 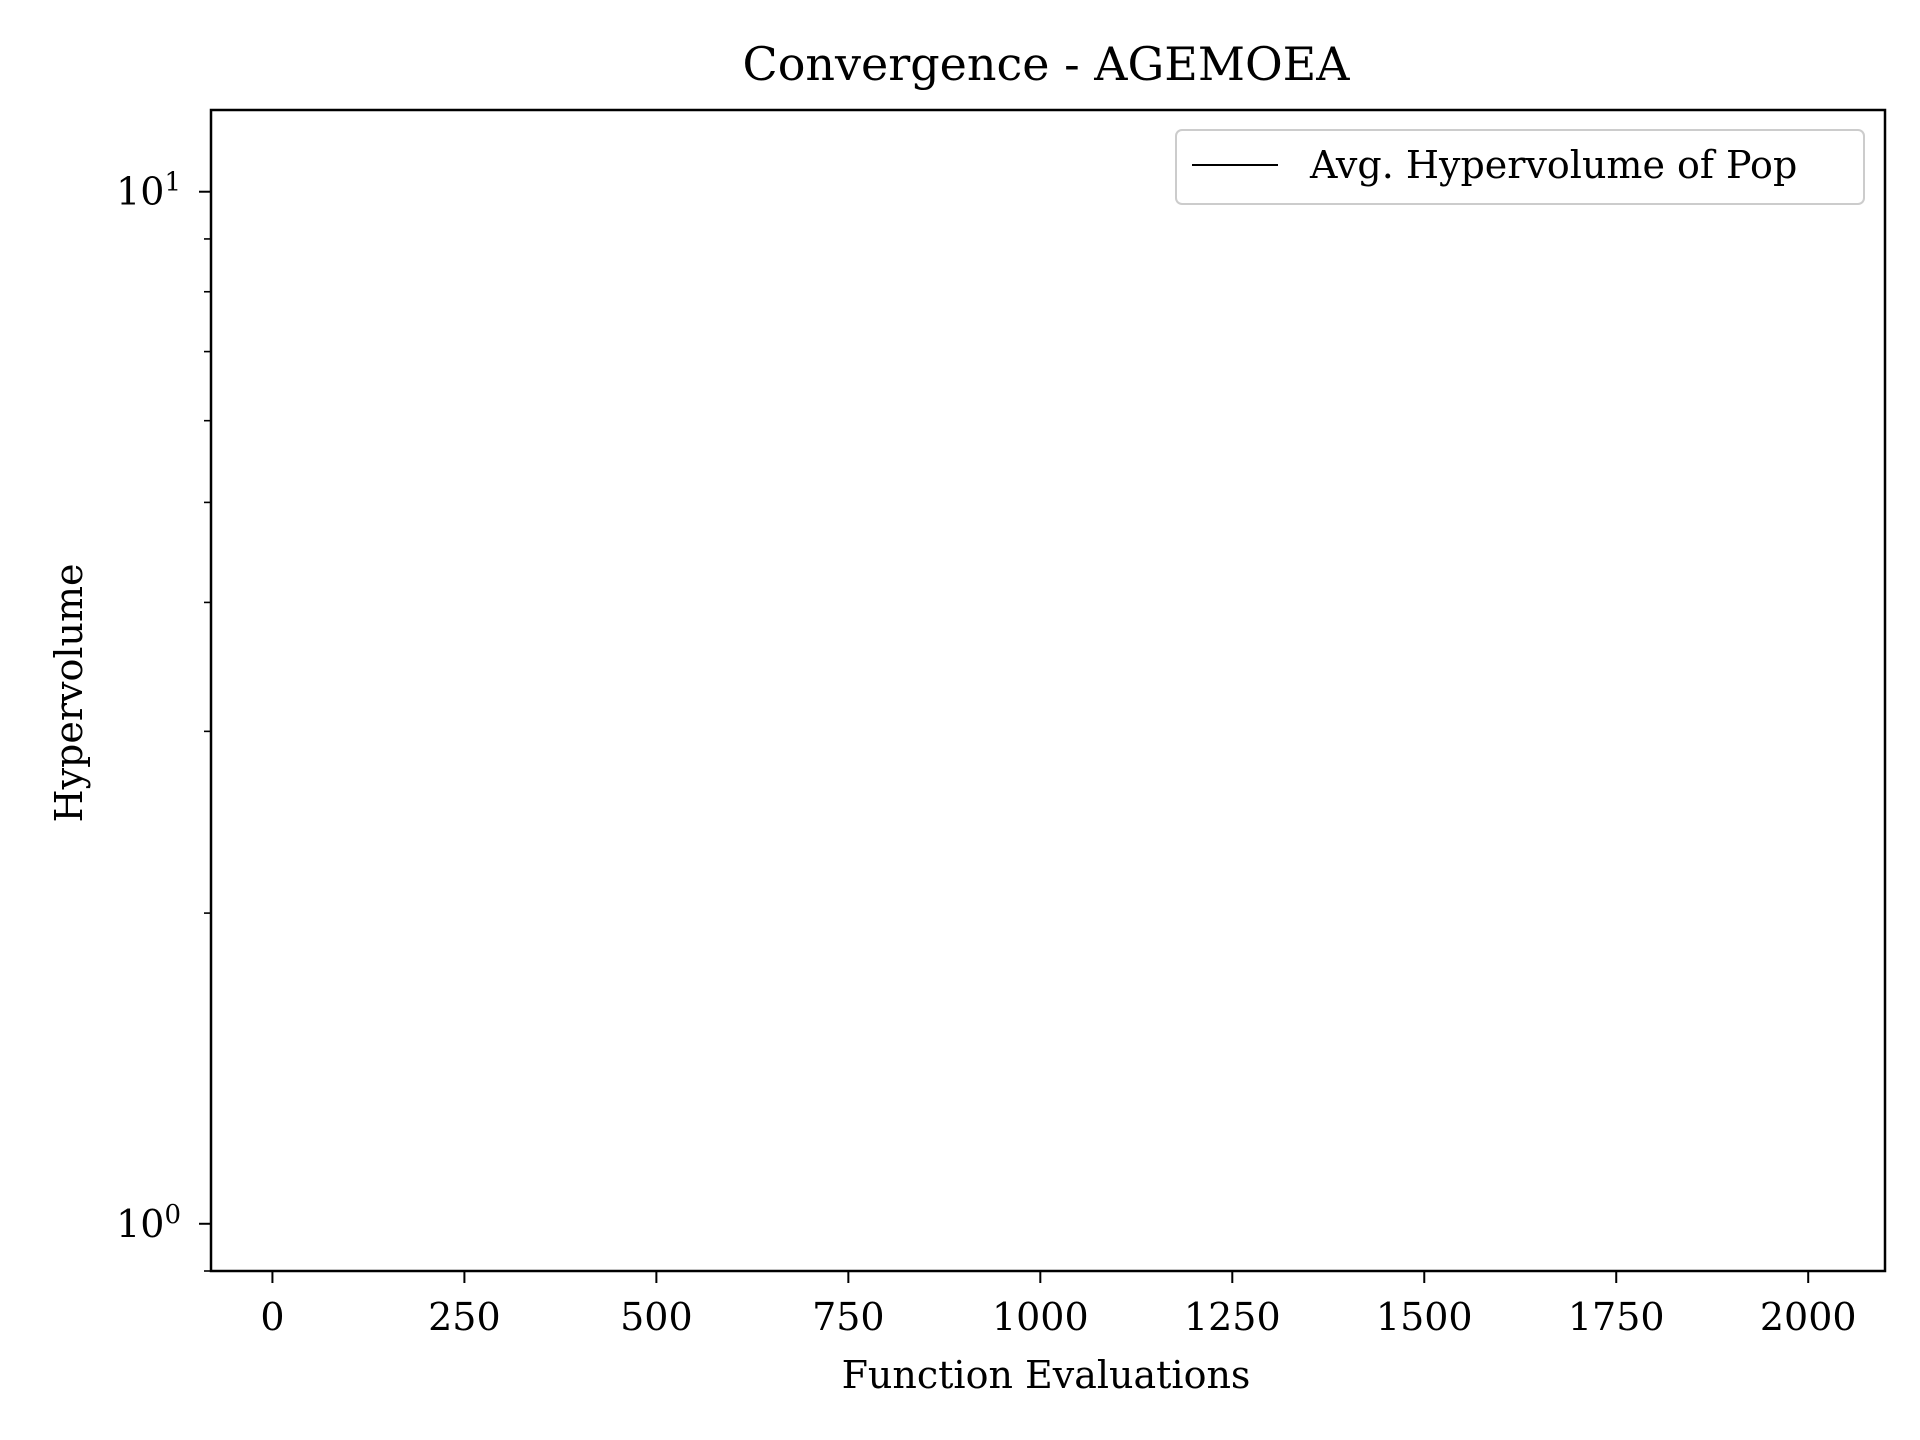 What do you see at coordinates (1424, 1317) in the screenshot?
I see `x-tick-label: 1500` at bounding box center [1424, 1317].